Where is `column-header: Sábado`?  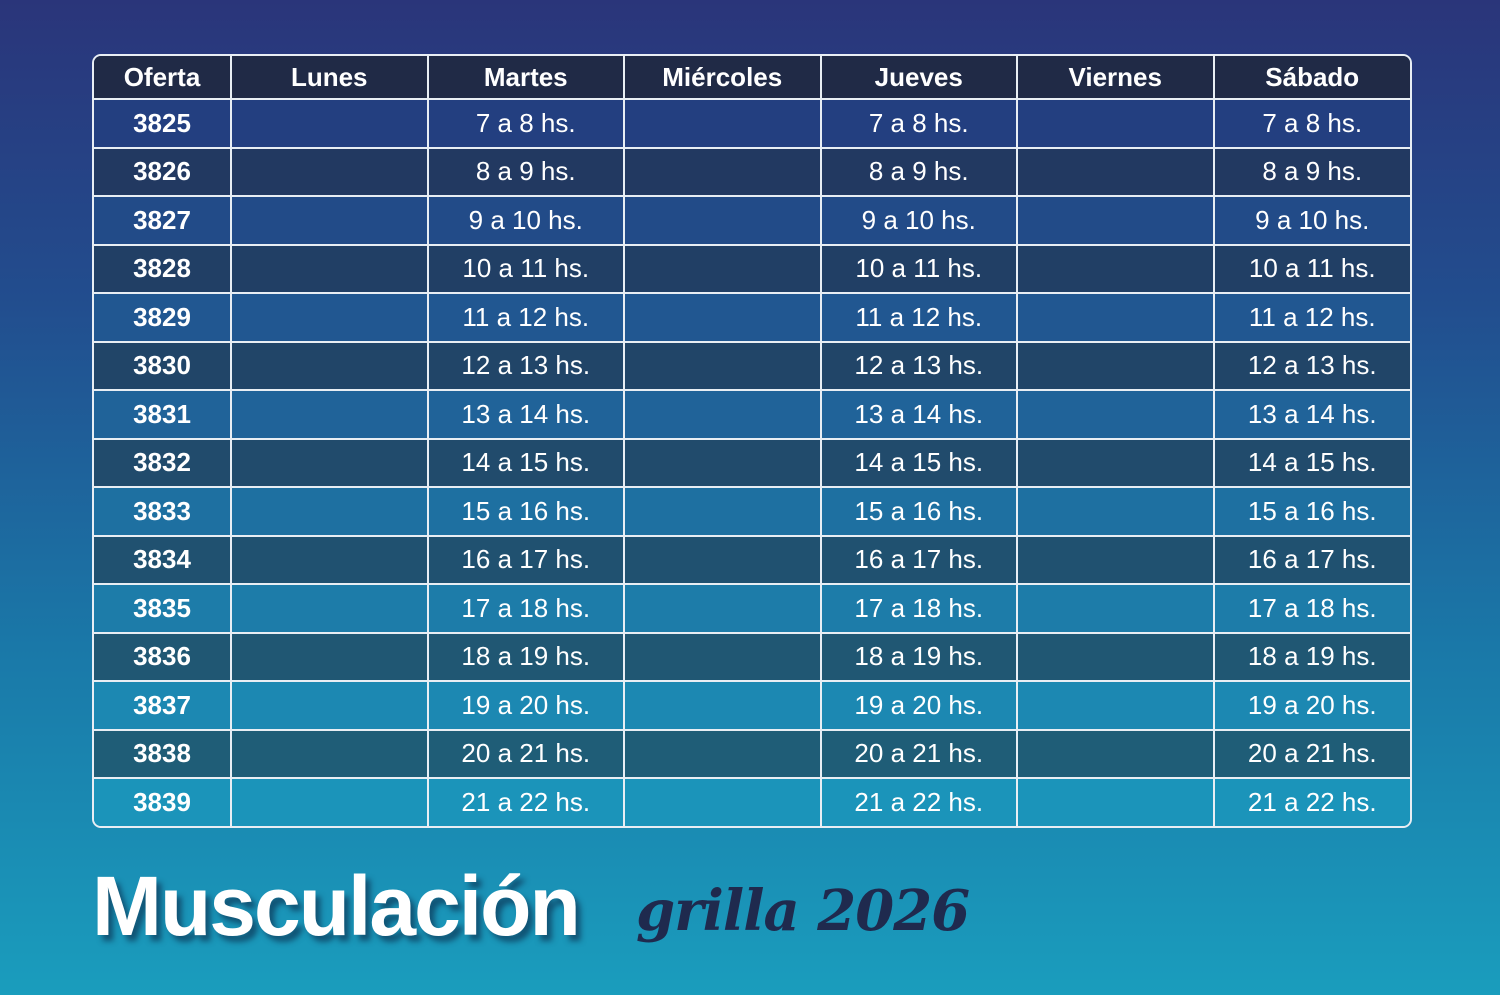 column-header: Sábado is located at coordinates (1311, 78).